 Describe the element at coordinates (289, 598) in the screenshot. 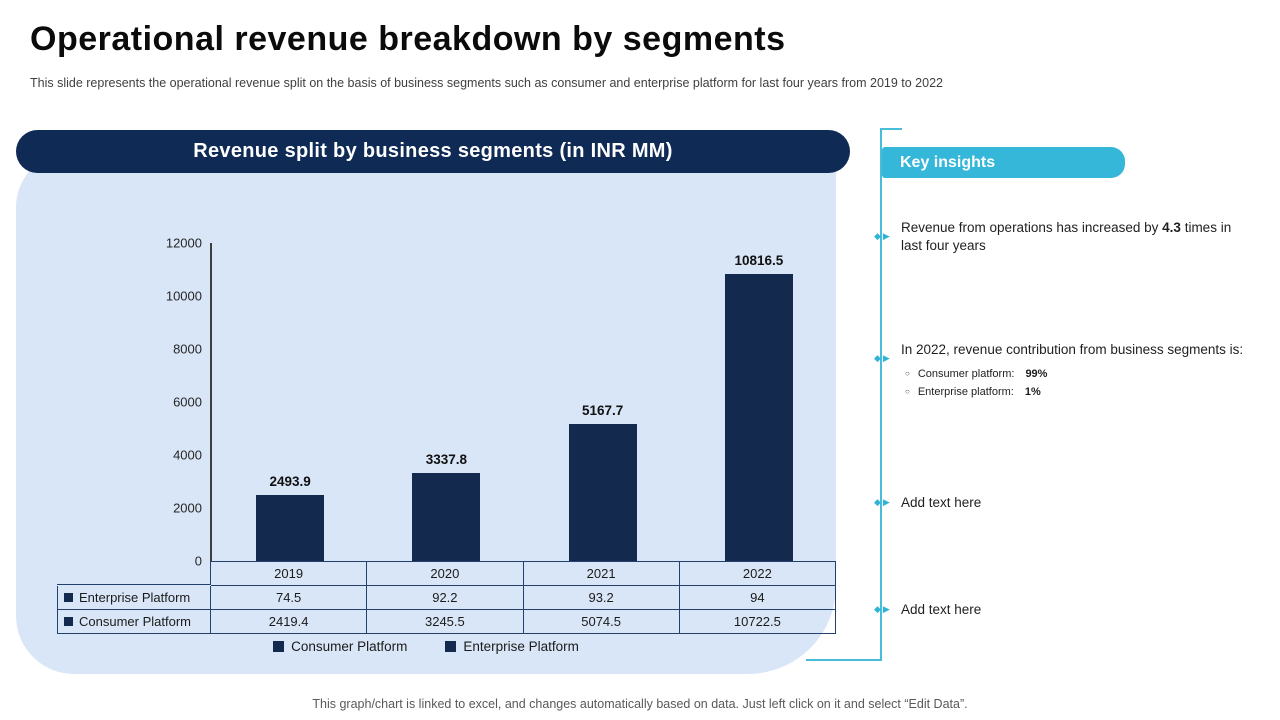

I see `table-value-cell: 74.5` at that location.